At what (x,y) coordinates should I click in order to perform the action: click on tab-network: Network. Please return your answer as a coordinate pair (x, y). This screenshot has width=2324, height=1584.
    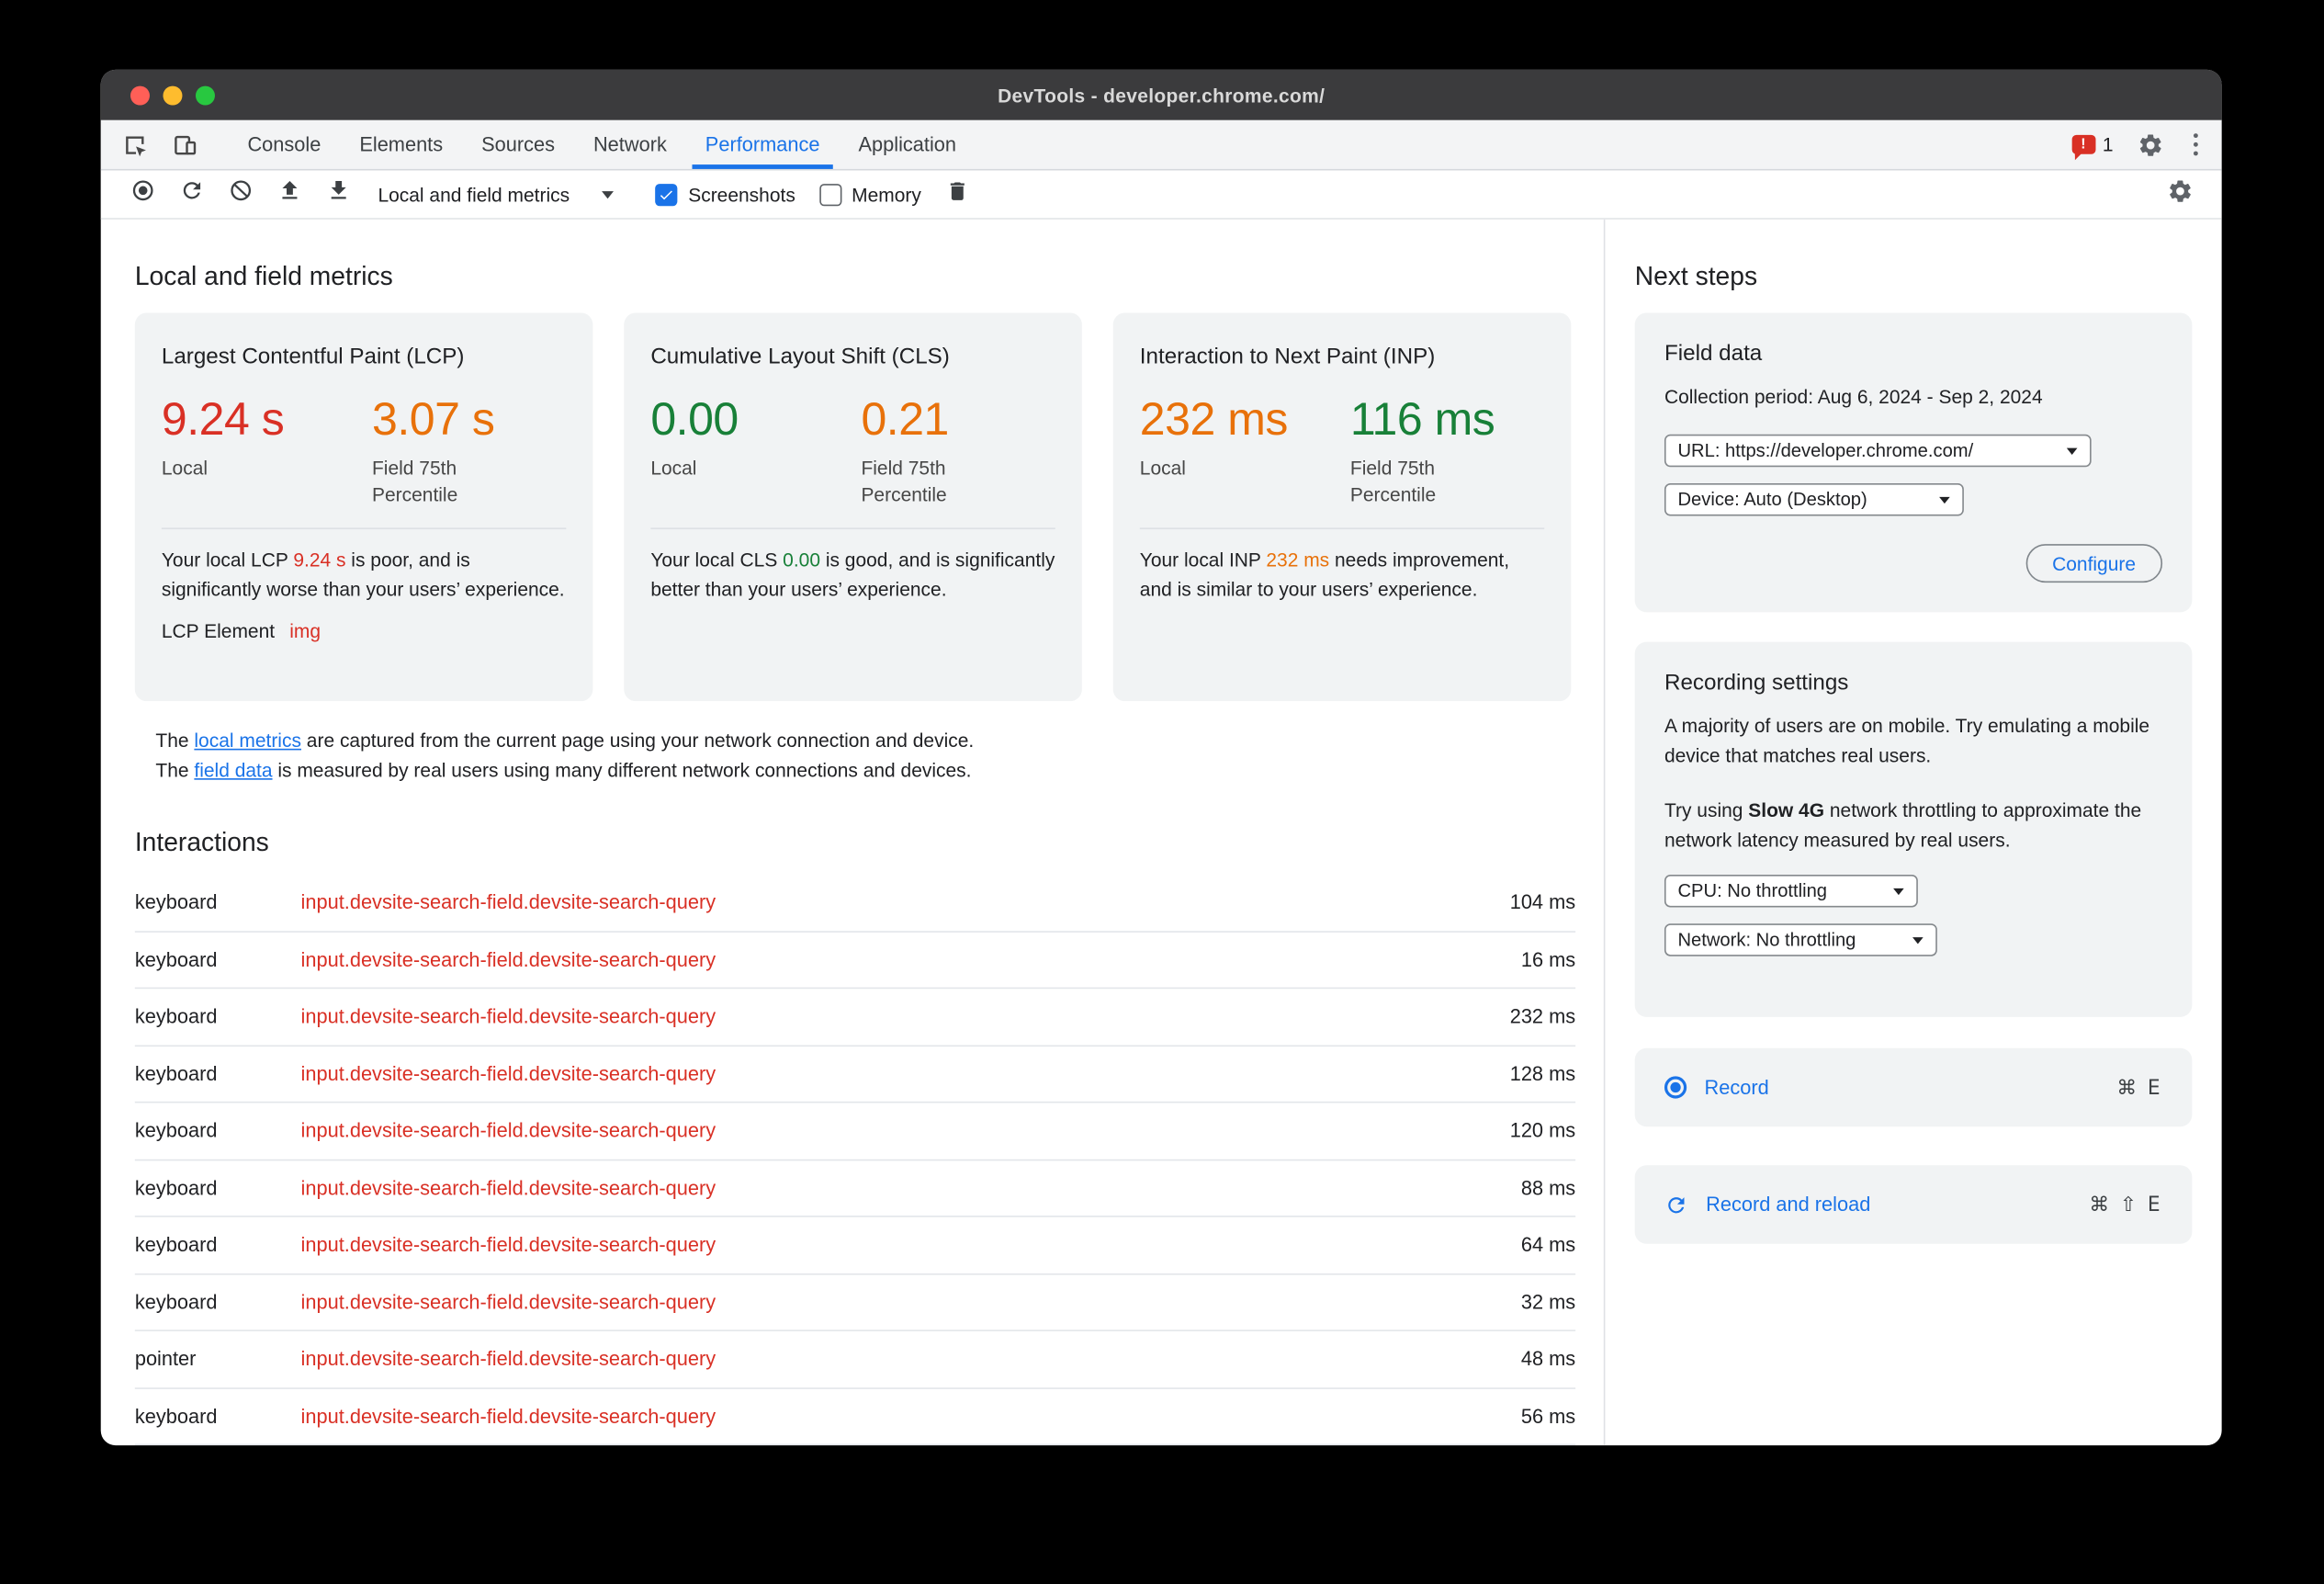
    Looking at the image, I should click on (629, 145).